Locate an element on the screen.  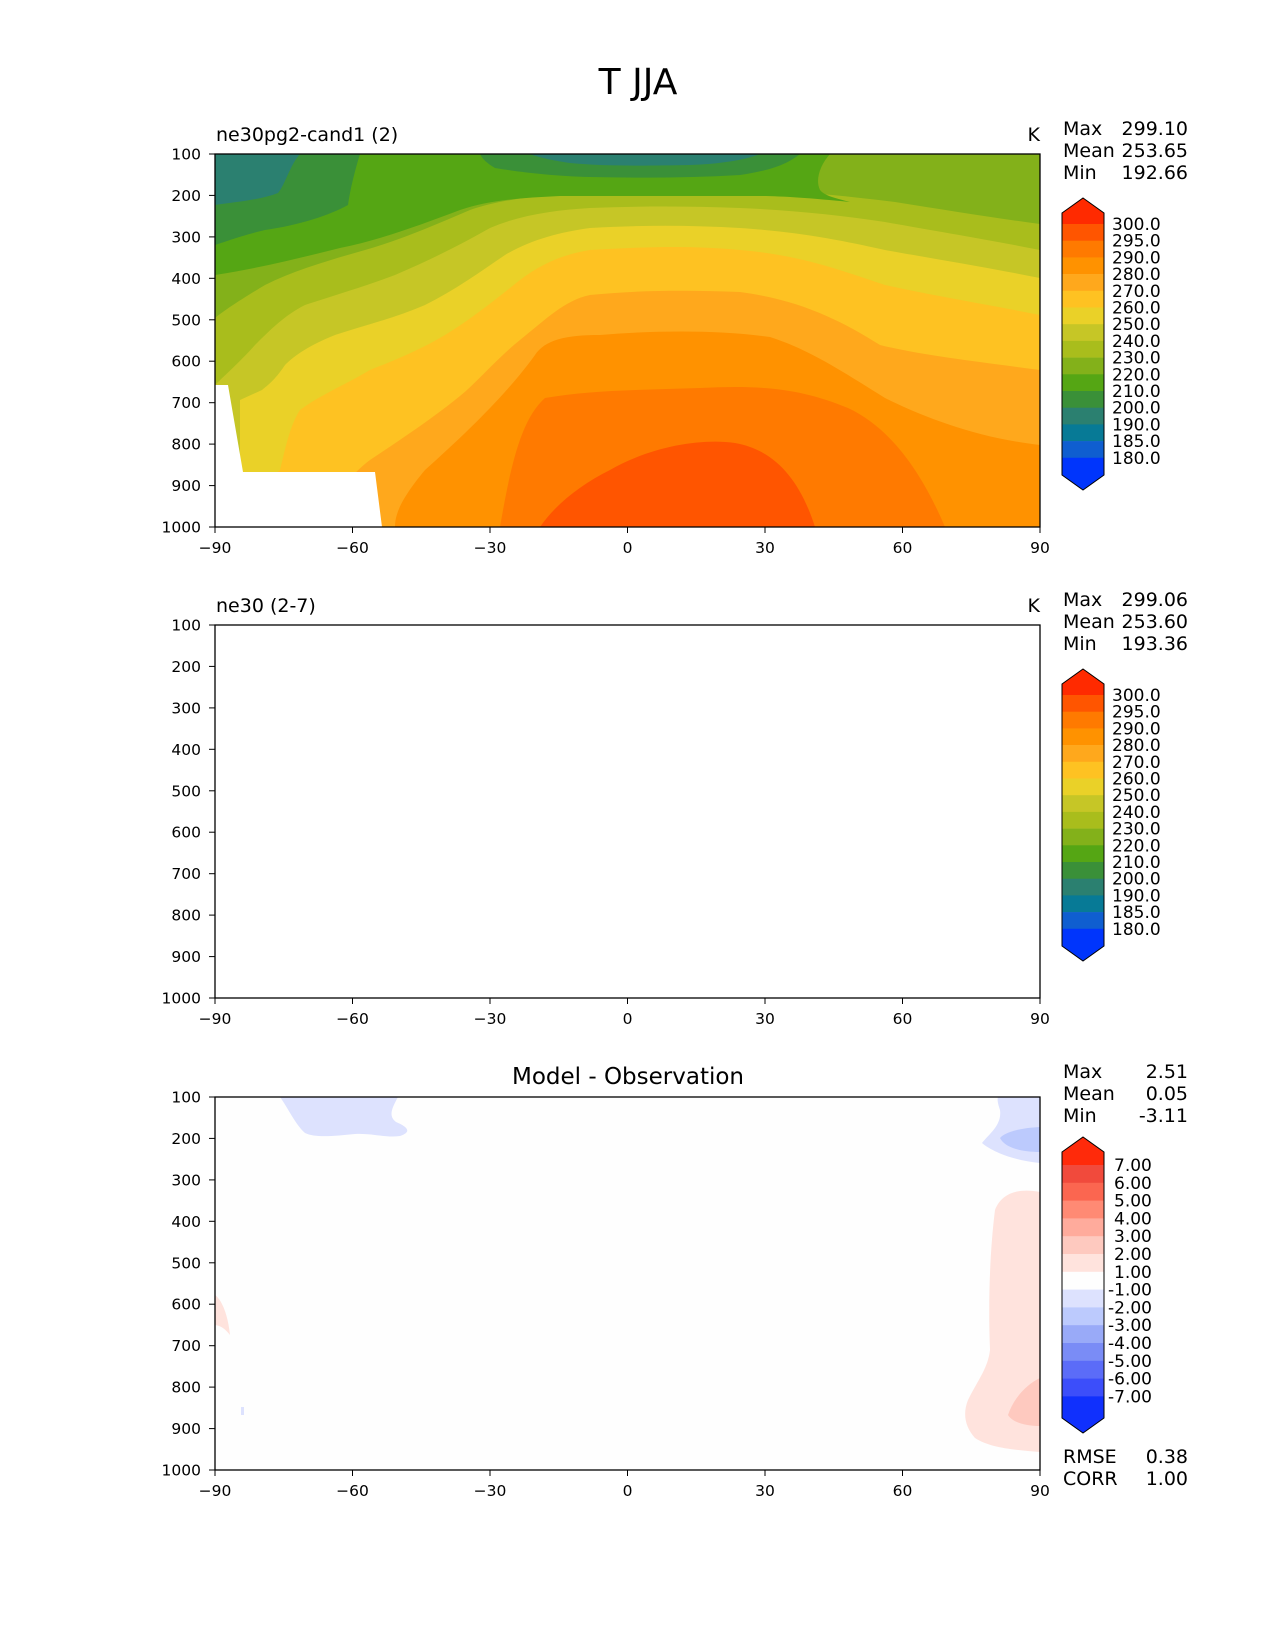
y-tick-label: 800 is located at coordinates (186, 445).